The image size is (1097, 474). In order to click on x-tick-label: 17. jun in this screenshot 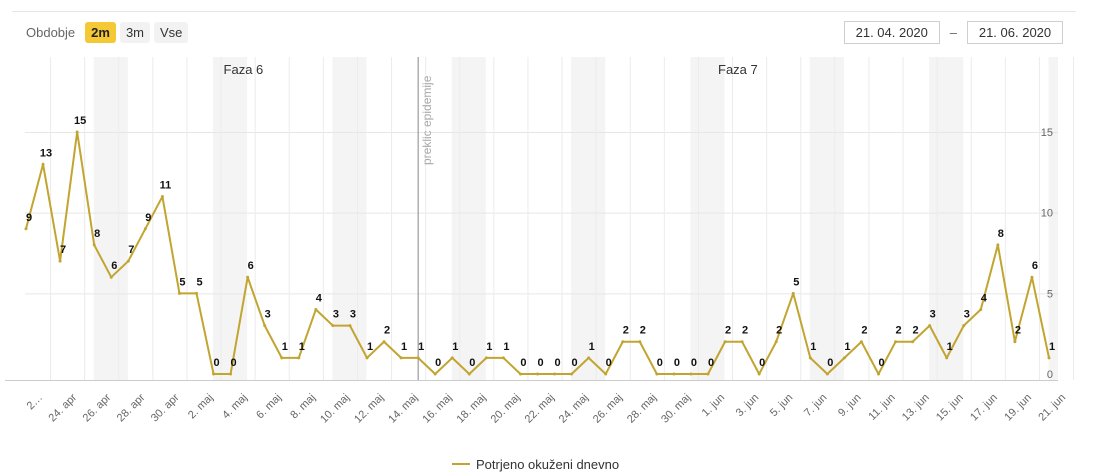, I will do `click(984, 408)`.